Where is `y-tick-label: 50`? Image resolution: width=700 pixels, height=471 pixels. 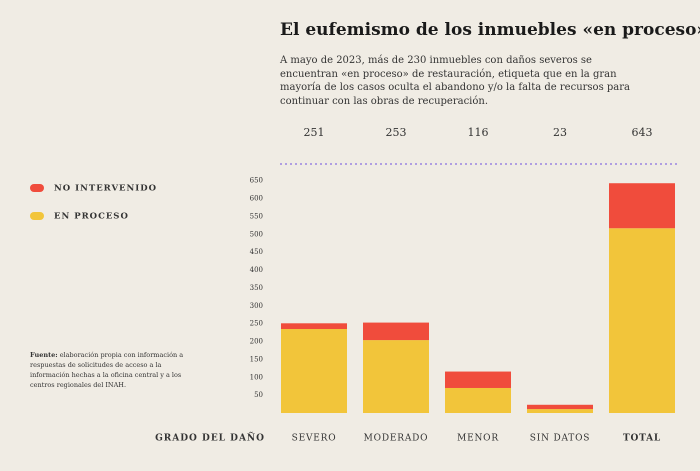 y-tick-label: 50 is located at coordinates (258, 395).